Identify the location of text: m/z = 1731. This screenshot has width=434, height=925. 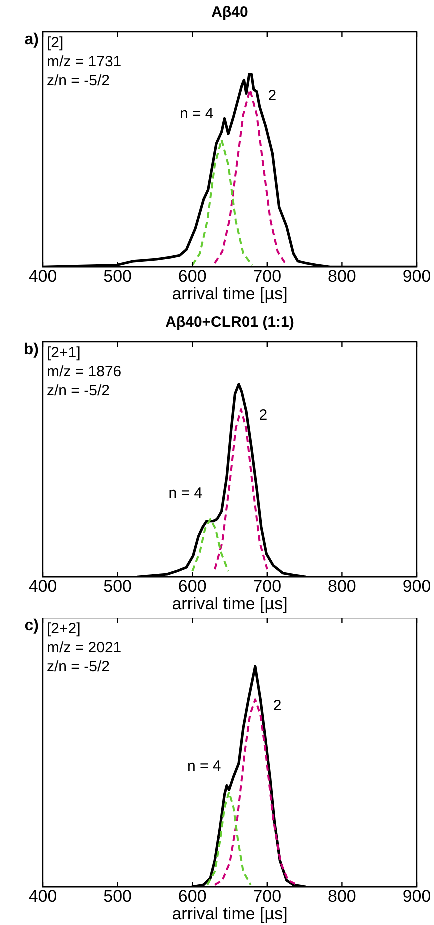
(84, 62).